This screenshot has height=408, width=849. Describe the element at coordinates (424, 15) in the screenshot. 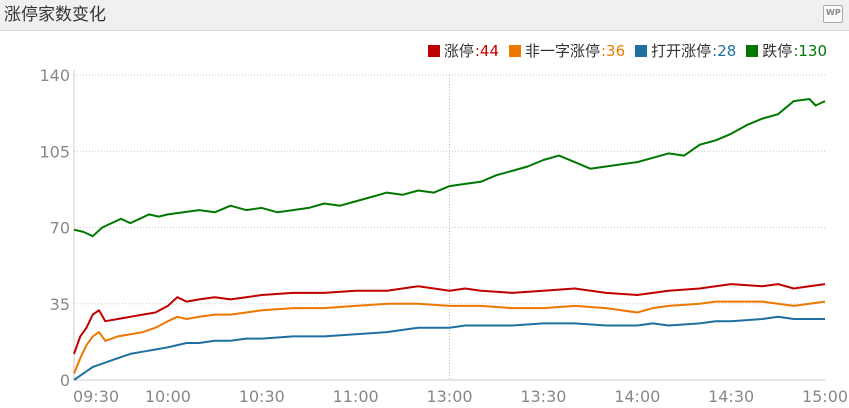

I see `chart-header: 涨停家数变化 WP` at that location.